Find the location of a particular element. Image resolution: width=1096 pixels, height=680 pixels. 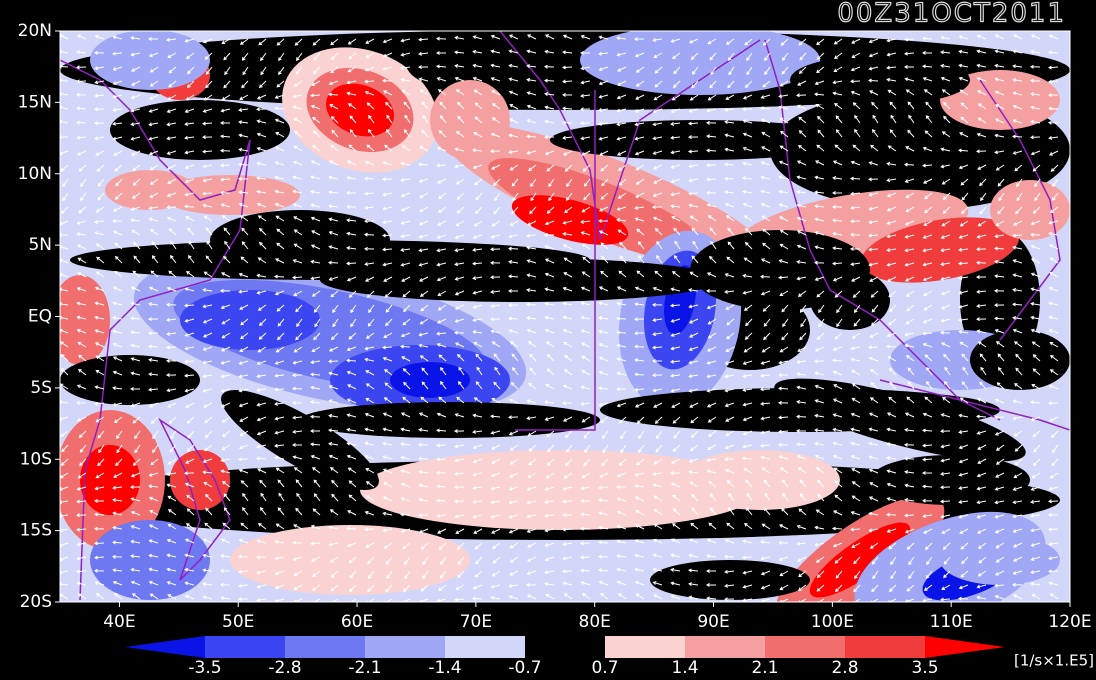

y-tick-label: 5S is located at coordinates (41, 388).